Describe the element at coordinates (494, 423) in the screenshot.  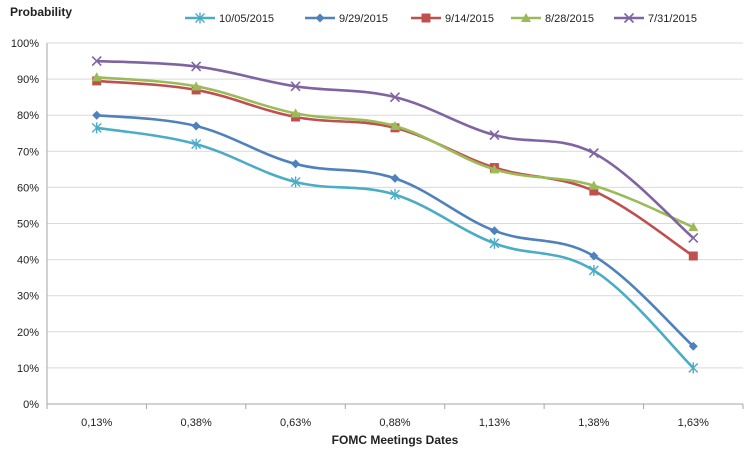
I see `x-tick-label: 1,13%` at that location.